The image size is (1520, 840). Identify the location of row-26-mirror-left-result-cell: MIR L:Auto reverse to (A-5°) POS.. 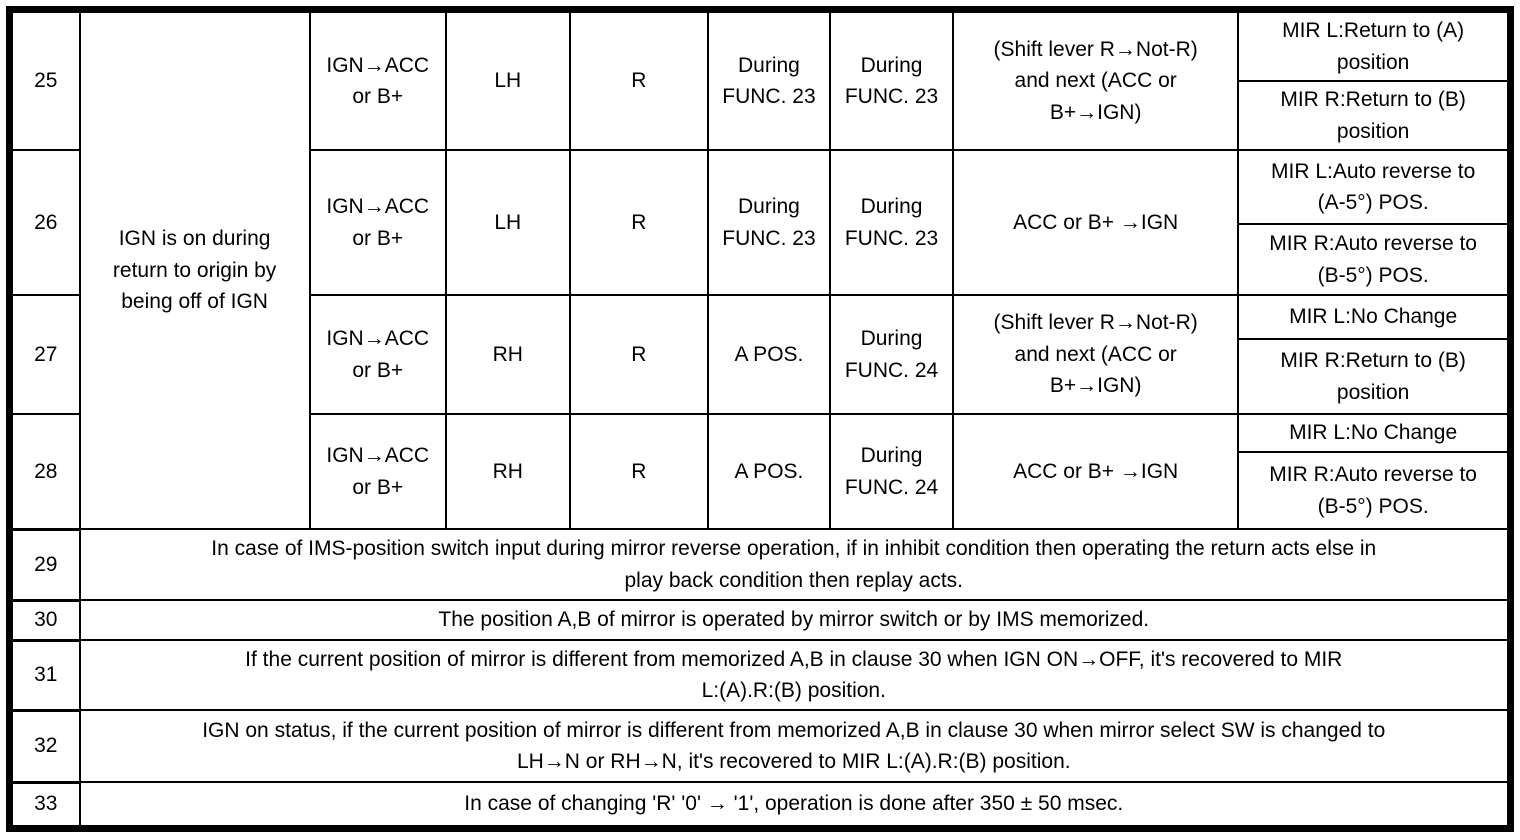
(1374, 187).